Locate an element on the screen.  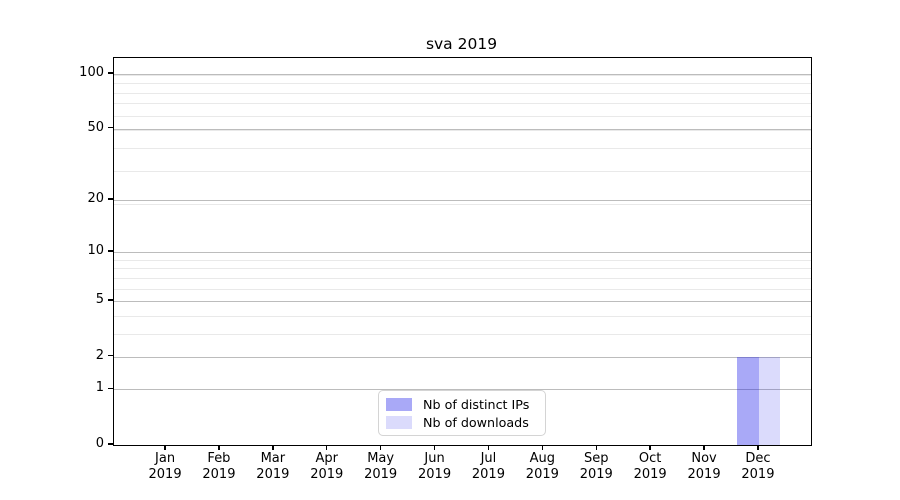
x-tick-label: Mar 2019 is located at coordinates (273, 466).